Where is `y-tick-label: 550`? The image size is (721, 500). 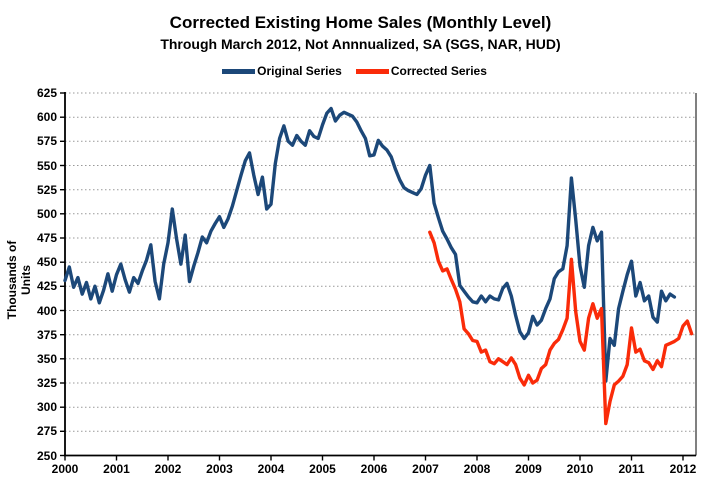
y-tick-label: 550 is located at coordinates (46, 165).